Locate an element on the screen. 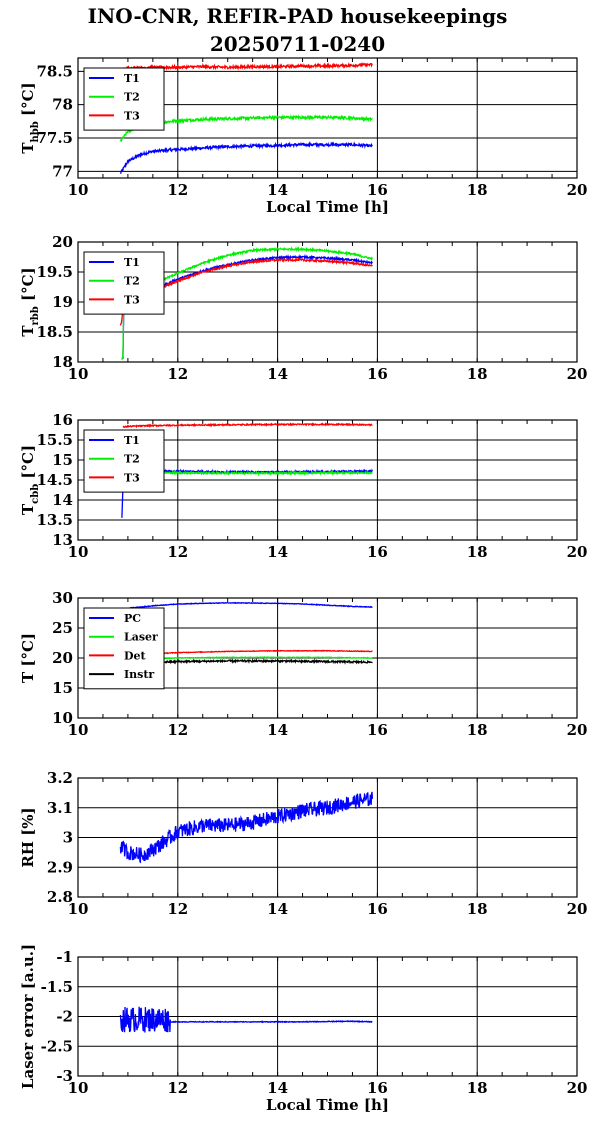  y-tick-label: 78 is located at coordinates (62, 105).